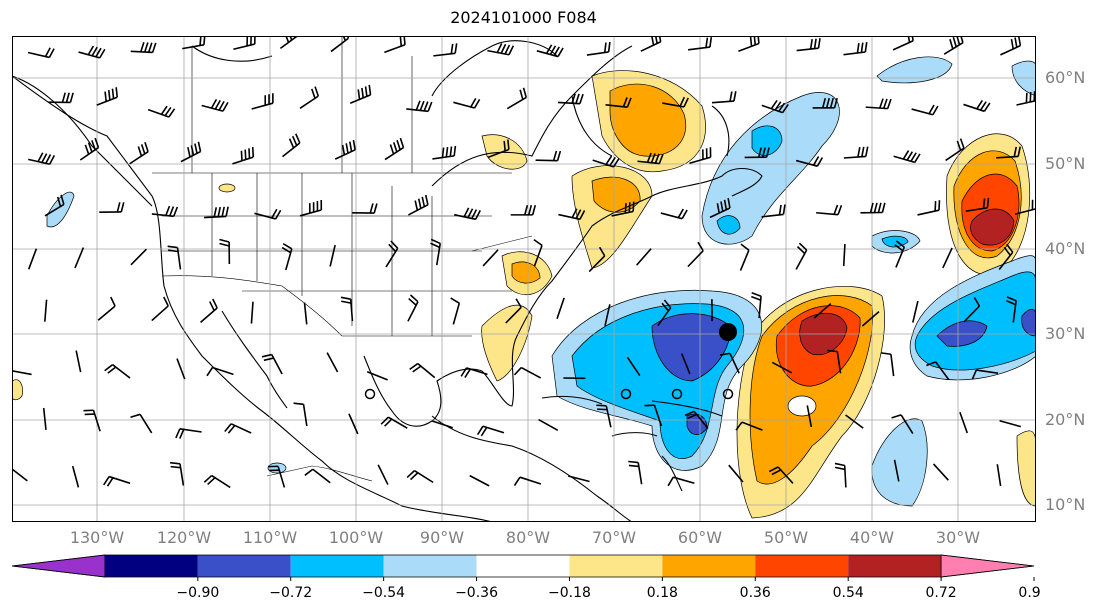 The image size is (1105, 615). I want to click on lon-label: 100°W, so click(356, 537).